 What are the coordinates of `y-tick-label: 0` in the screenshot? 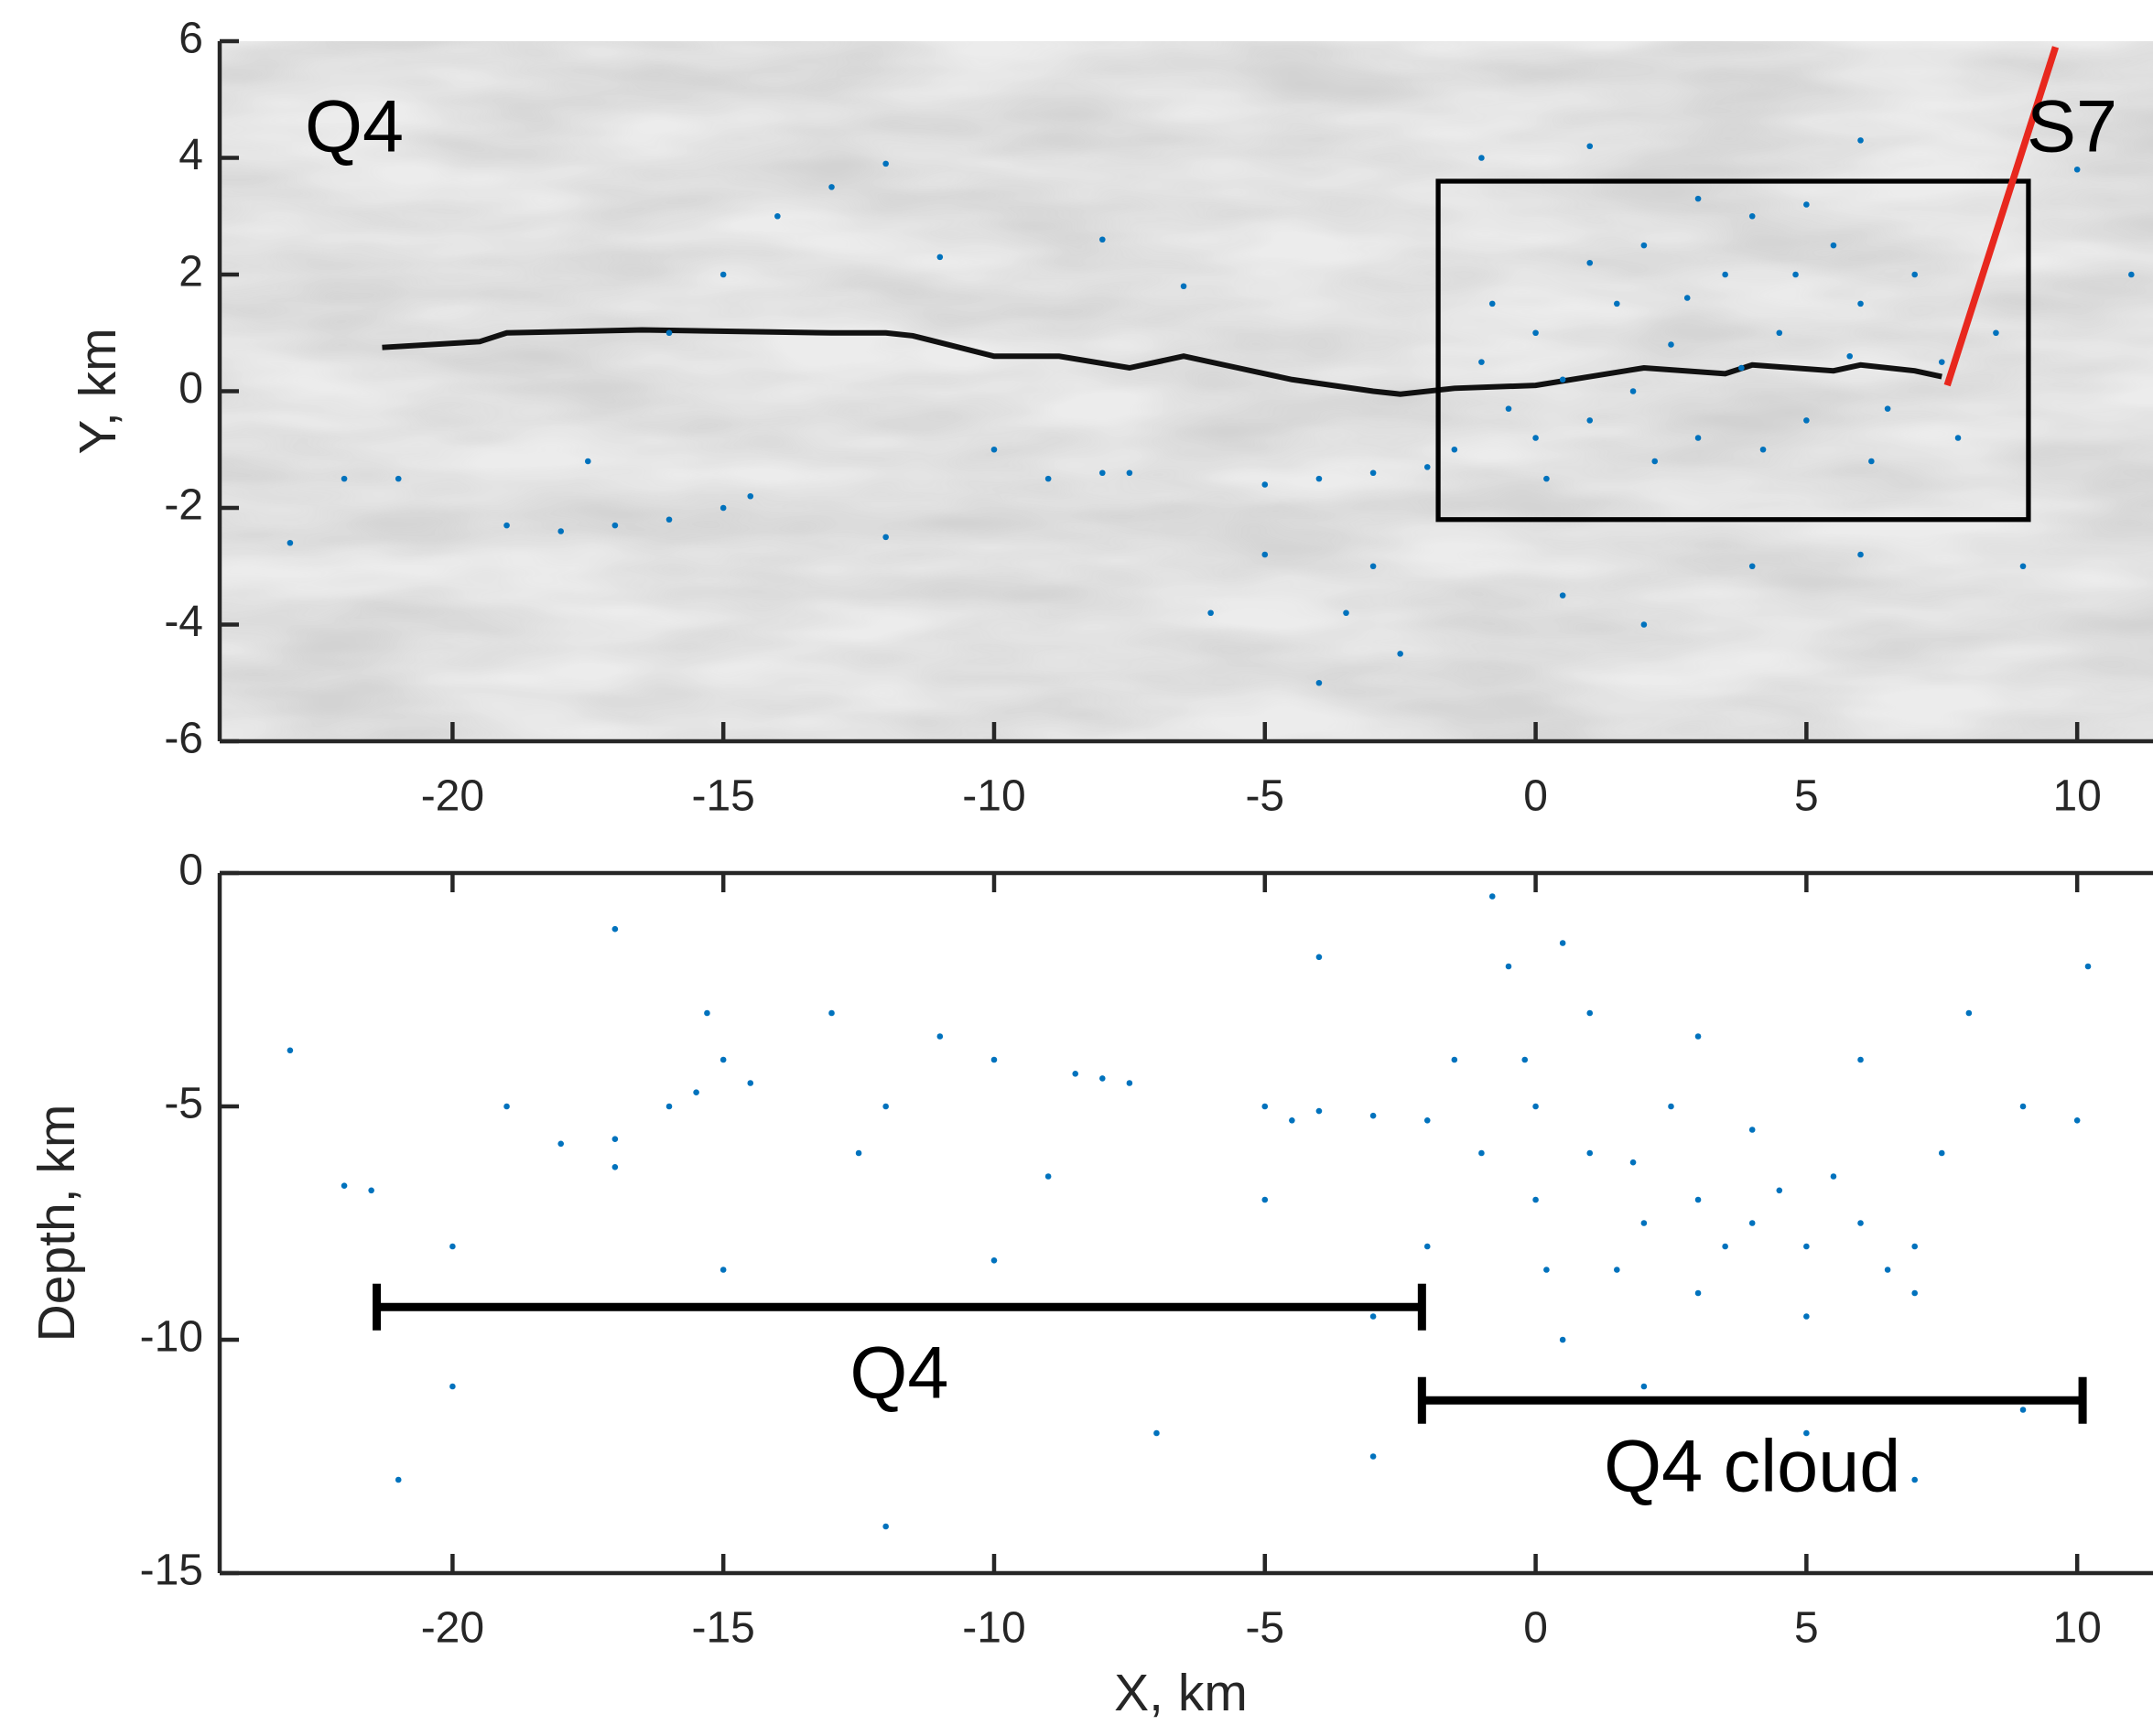 It's located at (191, 389).